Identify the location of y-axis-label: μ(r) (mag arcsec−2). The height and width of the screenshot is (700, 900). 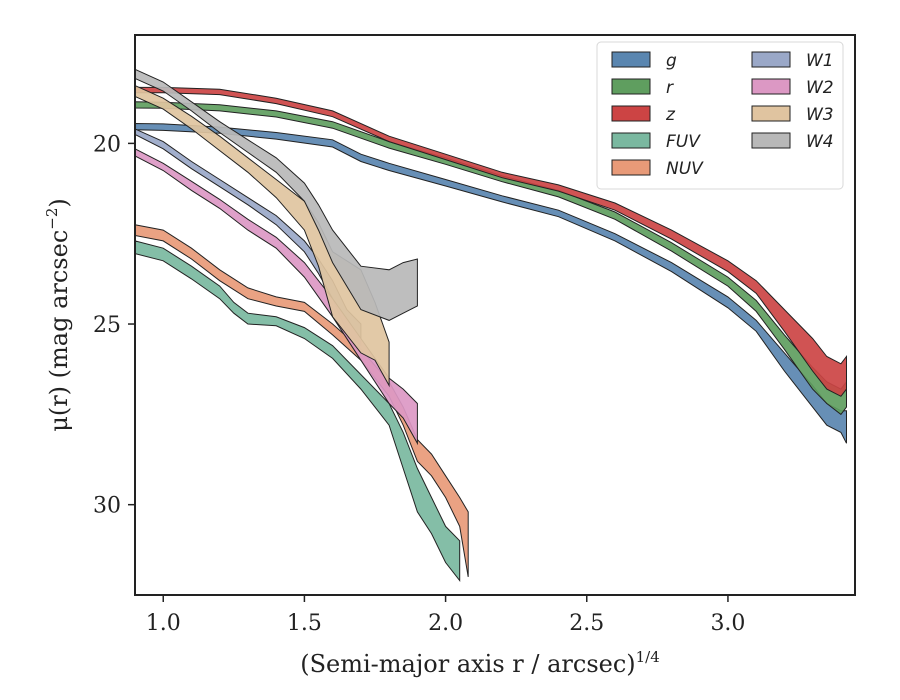
(58, 315).